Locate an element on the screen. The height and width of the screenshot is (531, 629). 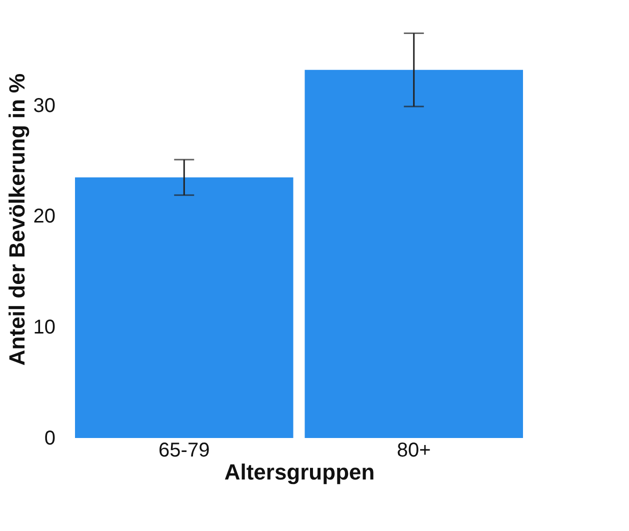
y-tick-label: 20 is located at coordinates (44, 217).